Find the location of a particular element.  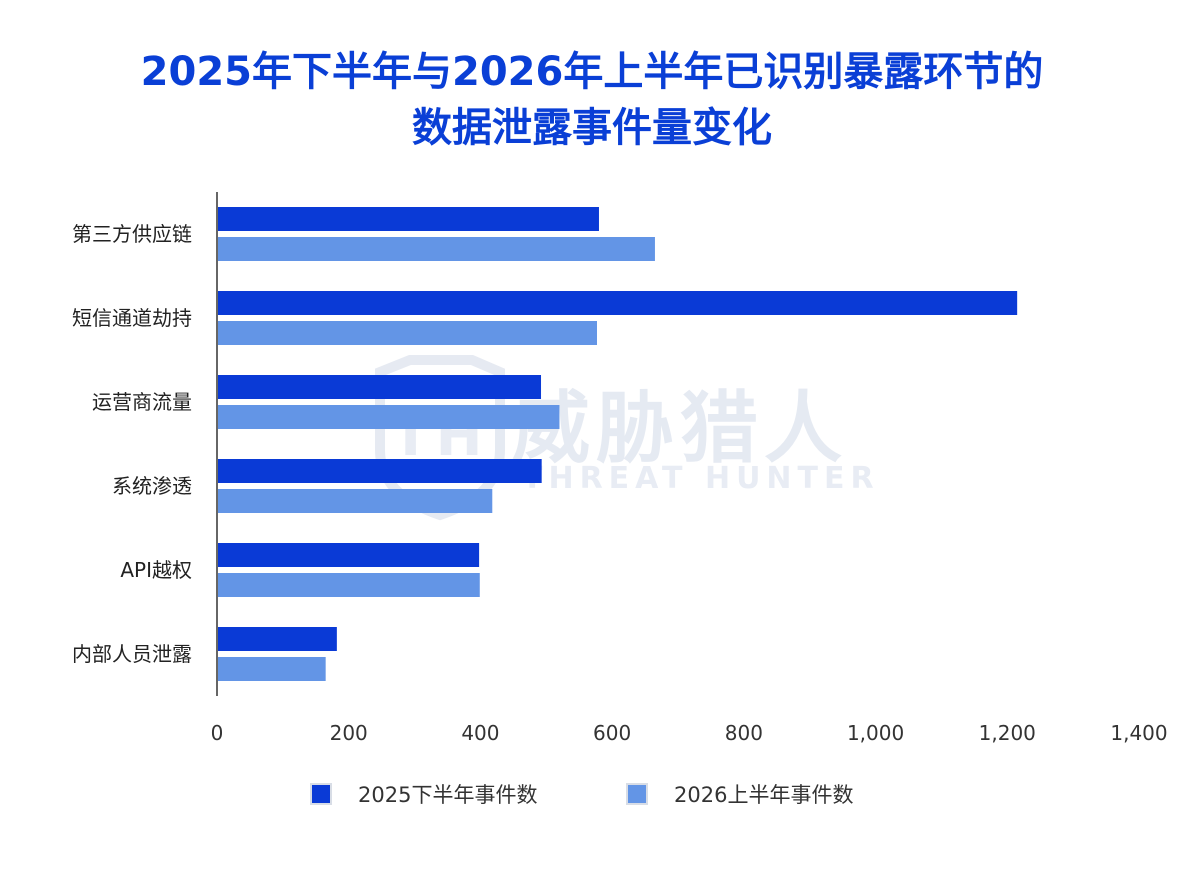

legend-label-2026: 2026上半年事件数 is located at coordinates (764, 795).